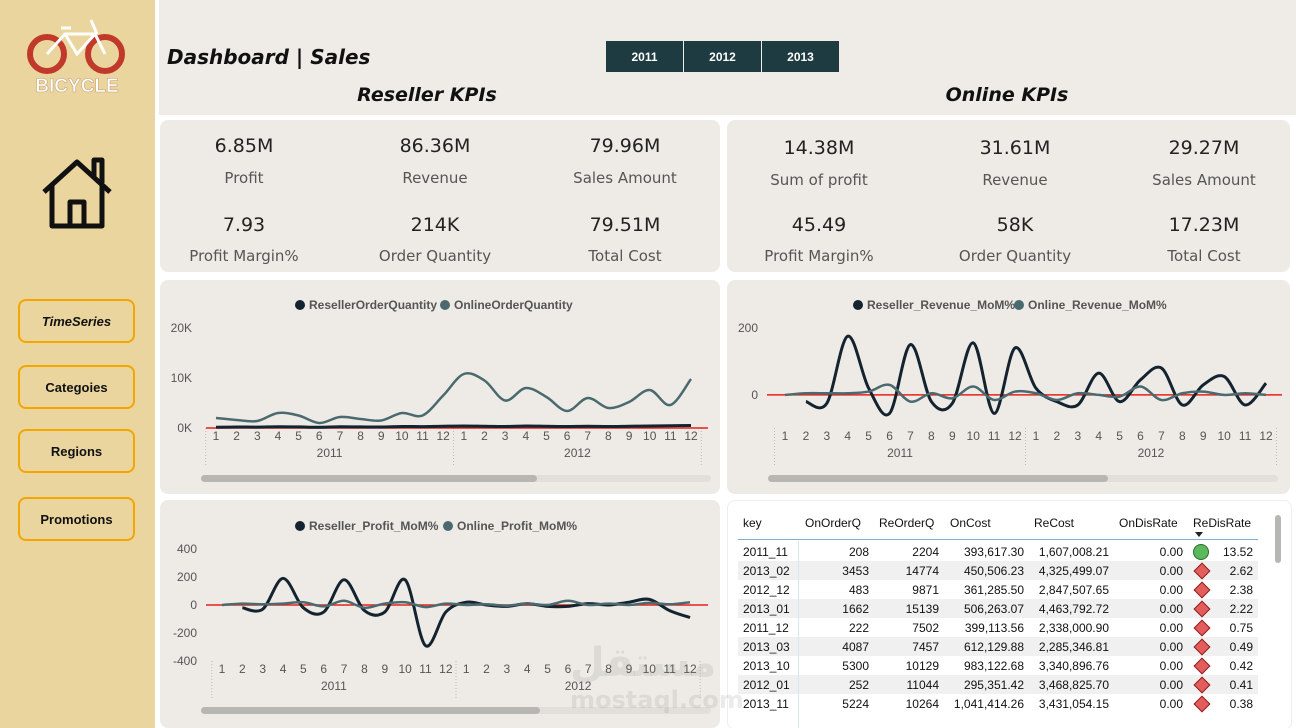 The image size is (1296, 728). I want to click on status-icon, so click(1201, 552).